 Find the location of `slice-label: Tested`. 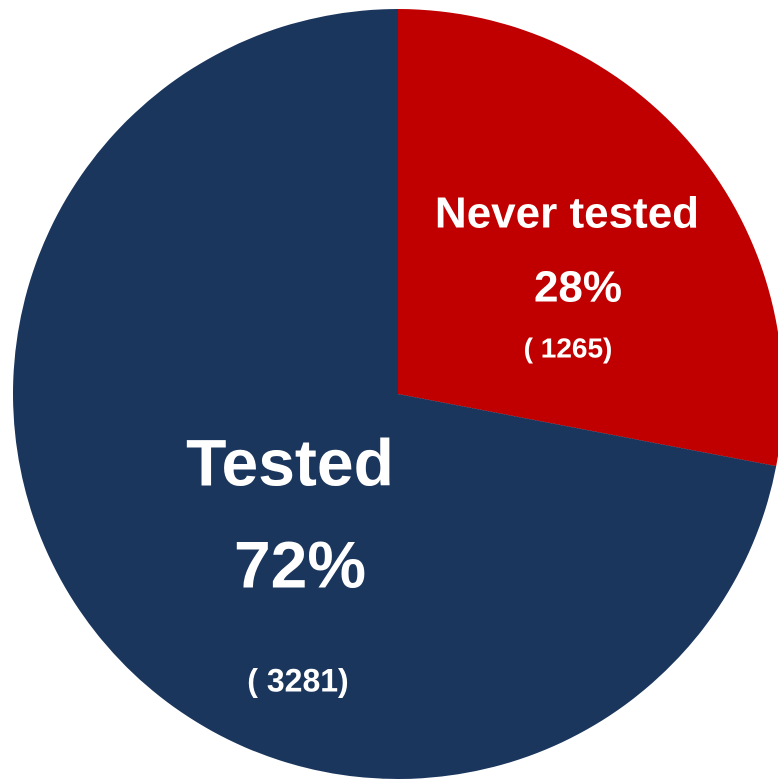

slice-label: Tested is located at coordinates (290, 462).